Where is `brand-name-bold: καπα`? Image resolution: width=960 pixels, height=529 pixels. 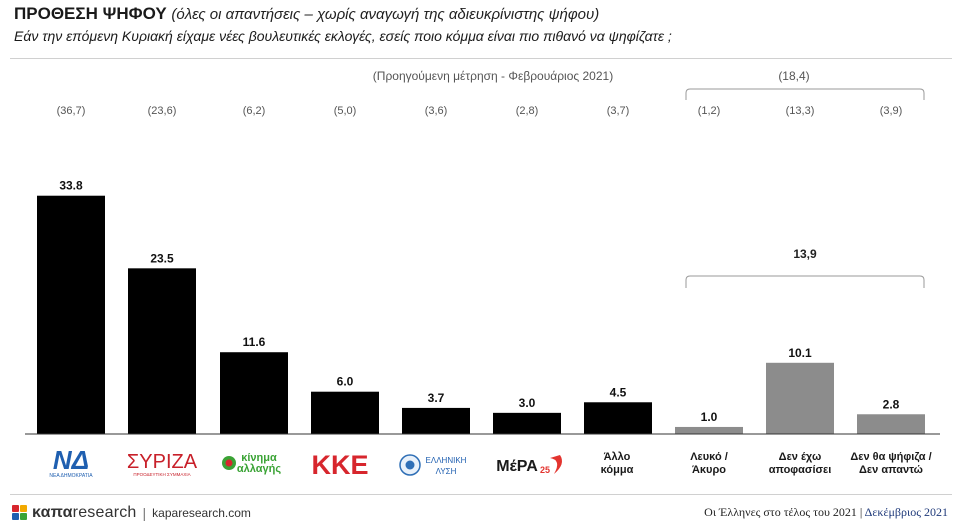
brand-name-bold: καπα is located at coordinates (52, 512).